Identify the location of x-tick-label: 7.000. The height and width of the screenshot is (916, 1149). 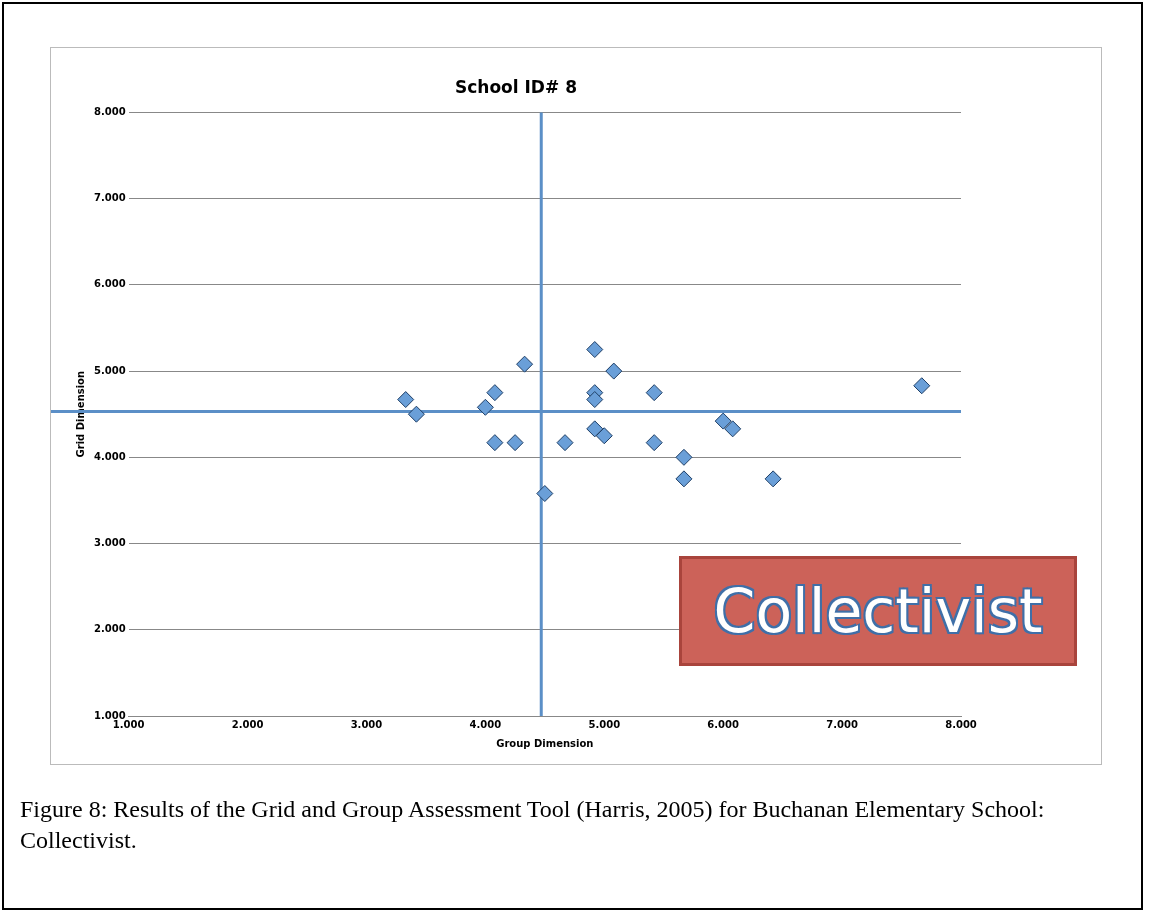
(842, 724).